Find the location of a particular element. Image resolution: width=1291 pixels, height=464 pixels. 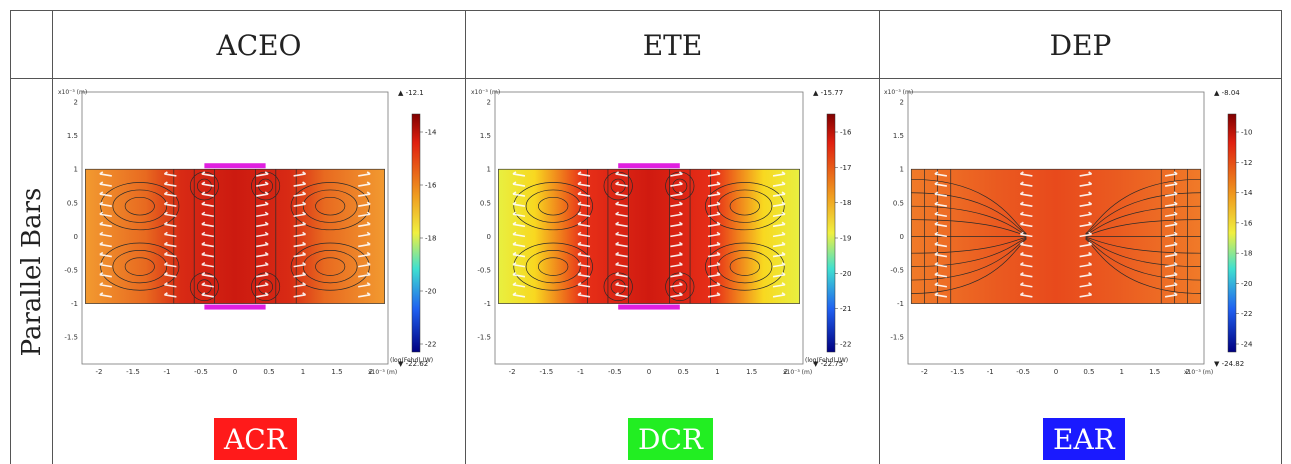

x-tick-label: -1.5 is located at coordinates (957, 372).